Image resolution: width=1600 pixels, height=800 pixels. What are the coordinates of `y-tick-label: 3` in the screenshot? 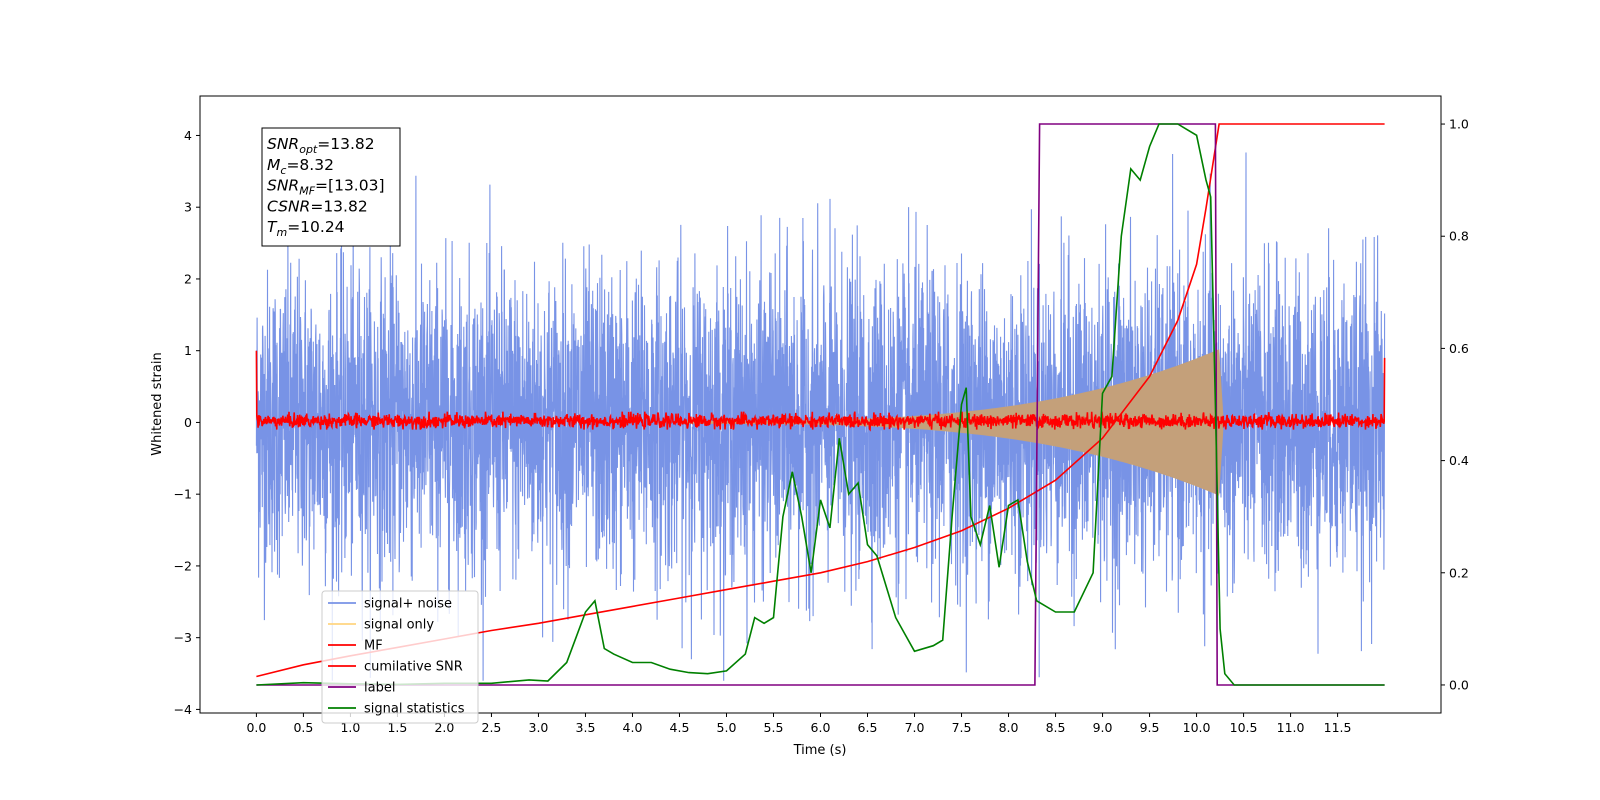 It's located at (188, 207).